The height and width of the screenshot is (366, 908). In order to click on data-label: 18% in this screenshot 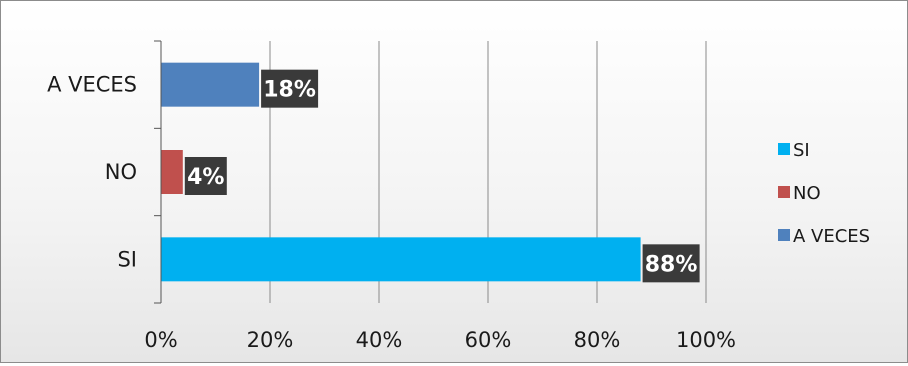, I will do `click(289, 90)`.